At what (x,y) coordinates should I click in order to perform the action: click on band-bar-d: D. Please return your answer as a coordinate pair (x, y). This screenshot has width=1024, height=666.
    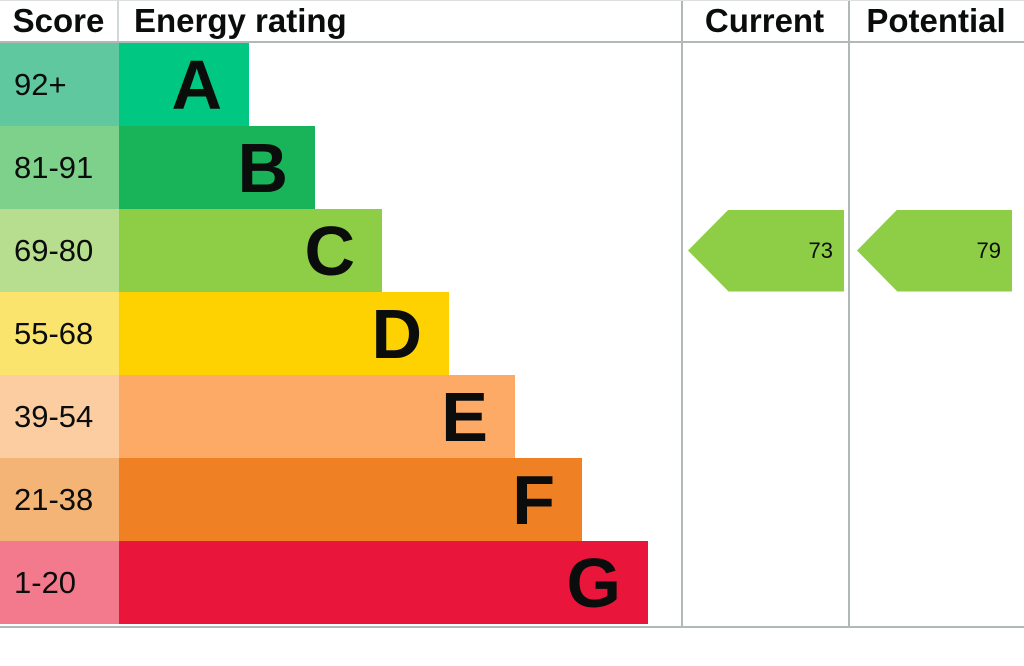
    Looking at the image, I should click on (284, 333).